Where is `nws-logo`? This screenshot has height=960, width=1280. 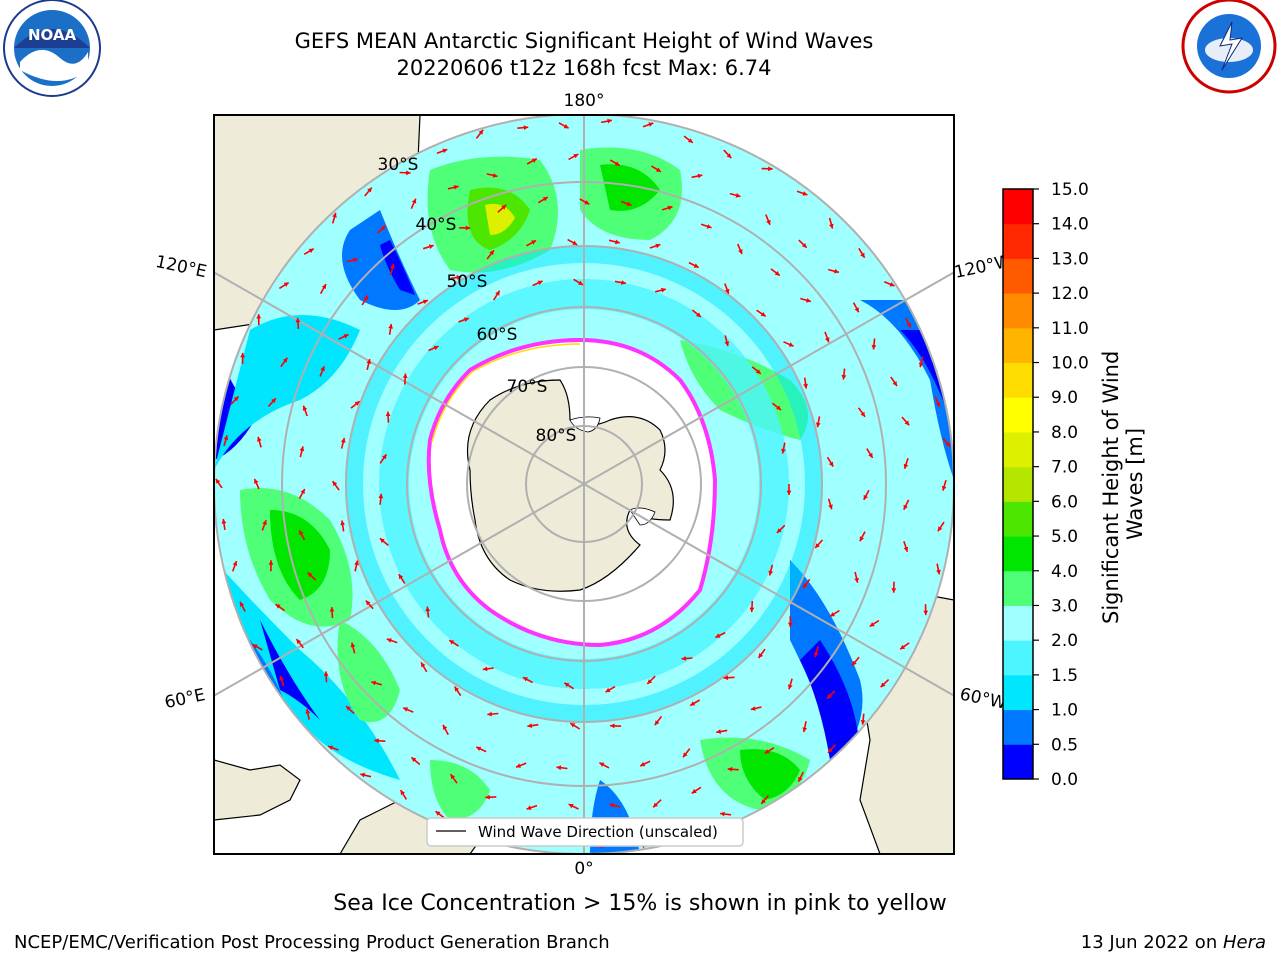 nws-logo is located at coordinates (1229, 47).